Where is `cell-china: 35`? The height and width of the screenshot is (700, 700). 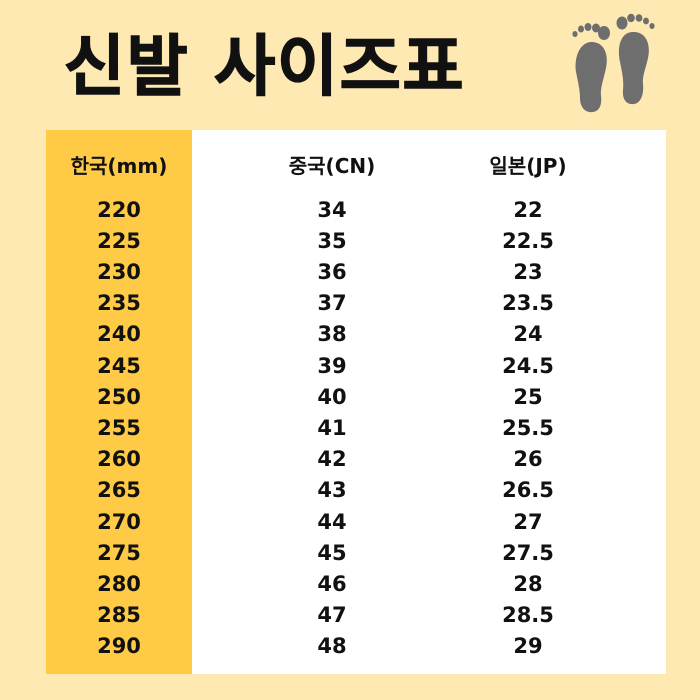
cell-china: 35 is located at coordinates (332, 240).